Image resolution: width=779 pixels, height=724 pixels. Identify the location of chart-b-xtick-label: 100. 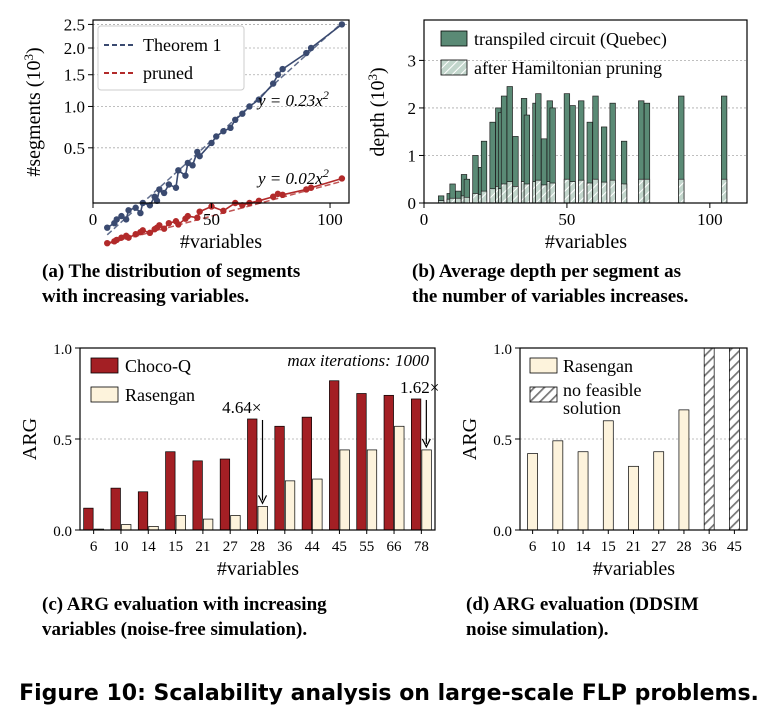
(710, 219).